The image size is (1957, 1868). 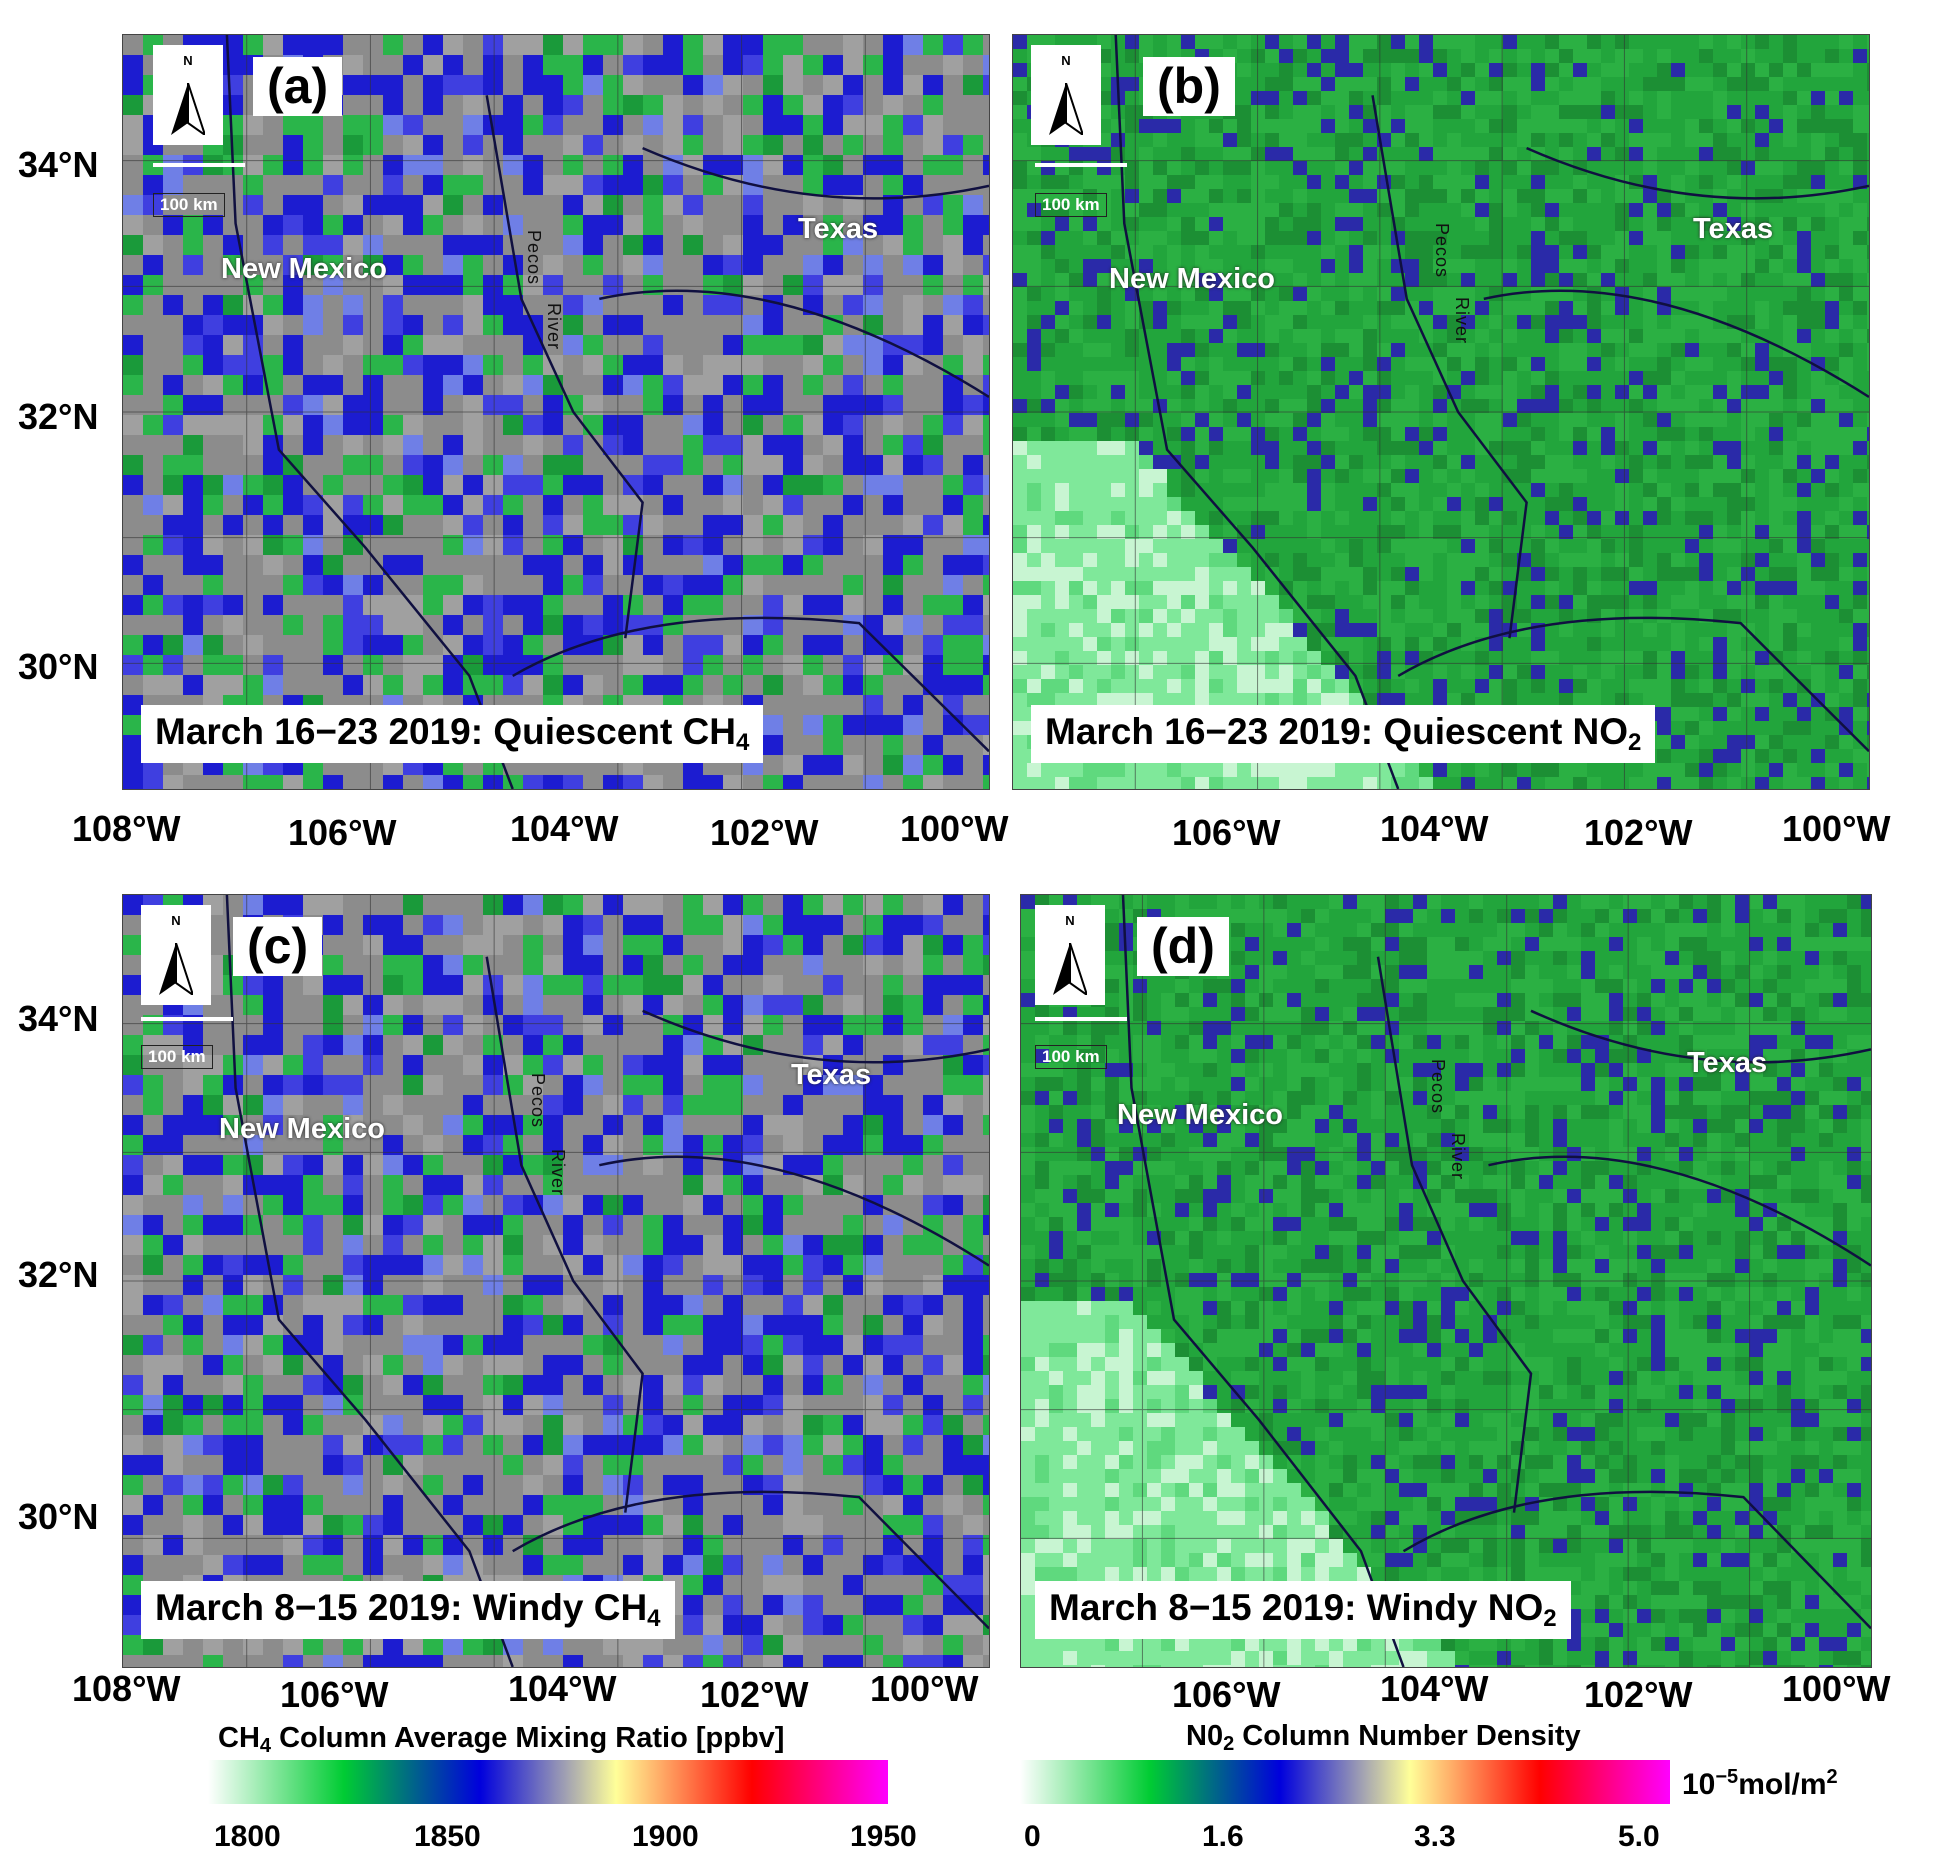 I want to click on colorbar-no2, so click(x=1345, y=1782).